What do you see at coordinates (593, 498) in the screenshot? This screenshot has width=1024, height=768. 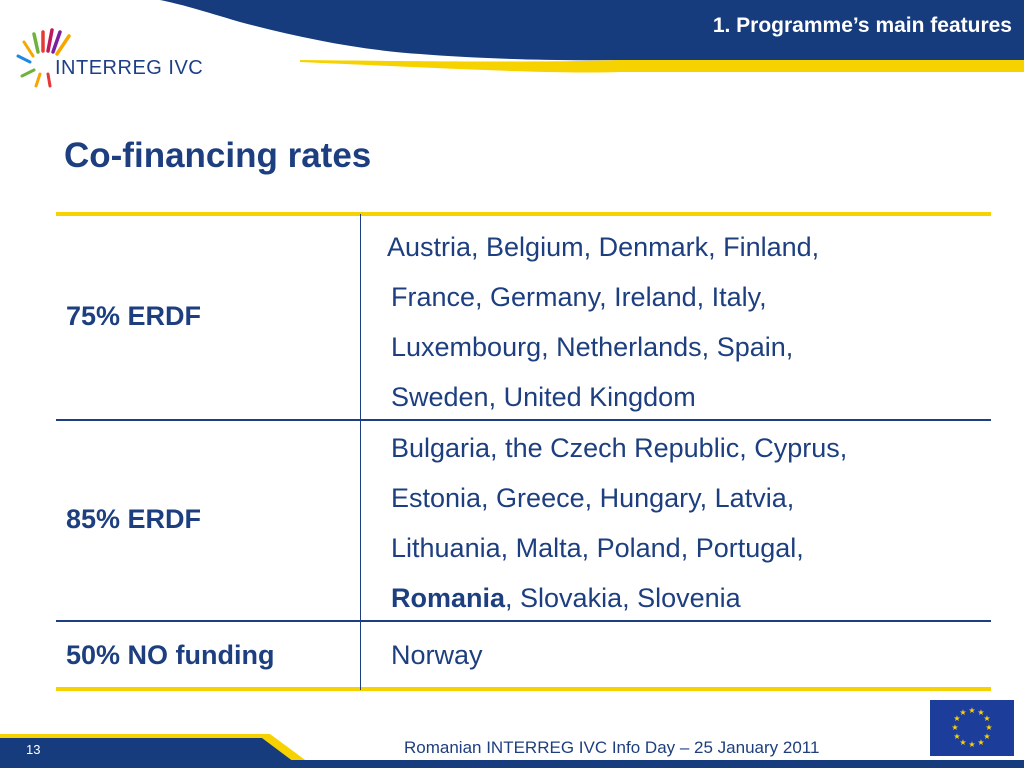 I see `country-line: Estonia, Greece, Hungary, Latvia,` at bounding box center [593, 498].